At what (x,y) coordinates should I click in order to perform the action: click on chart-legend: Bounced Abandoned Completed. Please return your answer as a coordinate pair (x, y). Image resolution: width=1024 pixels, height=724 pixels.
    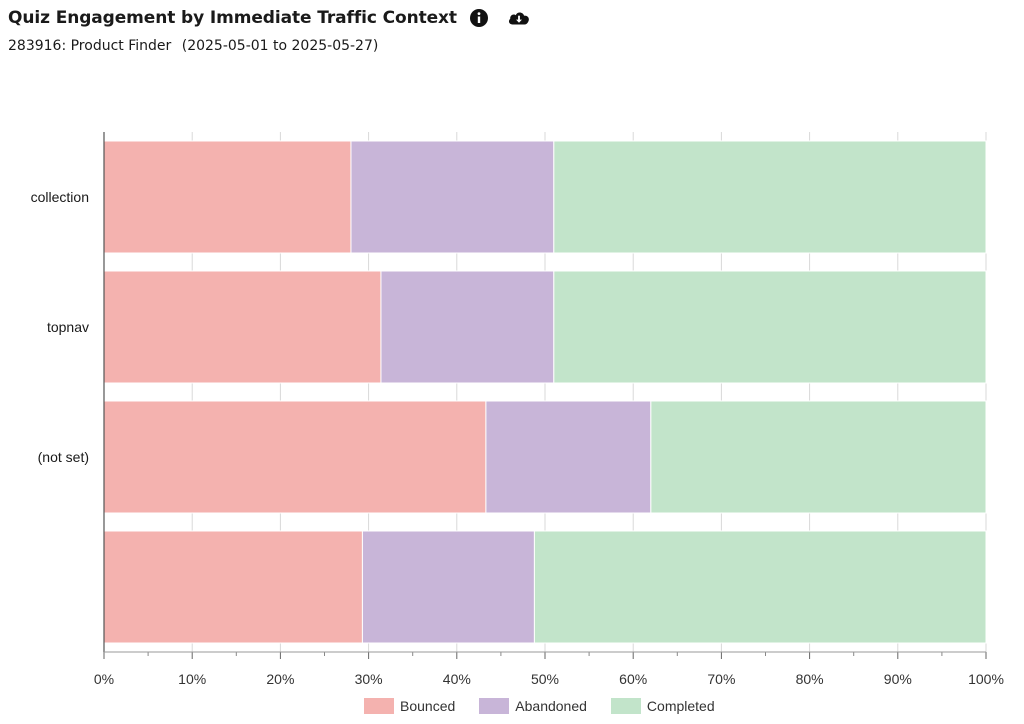
    Looking at the image, I should click on (551, 706).